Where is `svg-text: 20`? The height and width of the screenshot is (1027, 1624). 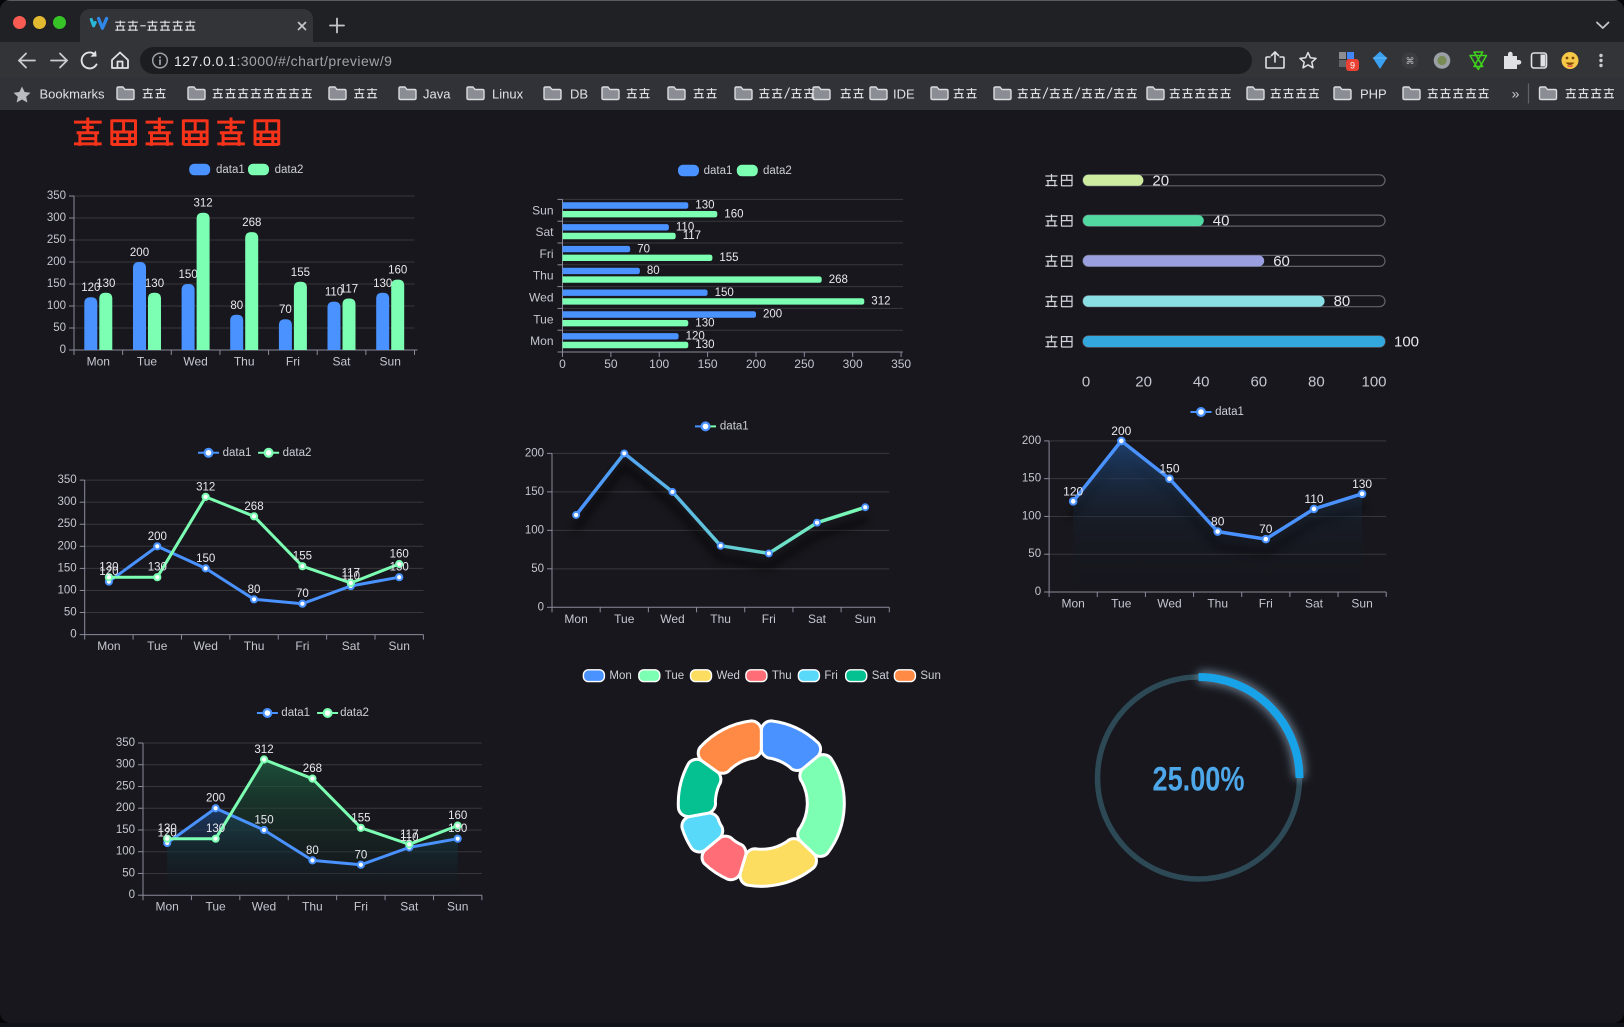
svg-text: 20 is located at coordinates (1143, 382).